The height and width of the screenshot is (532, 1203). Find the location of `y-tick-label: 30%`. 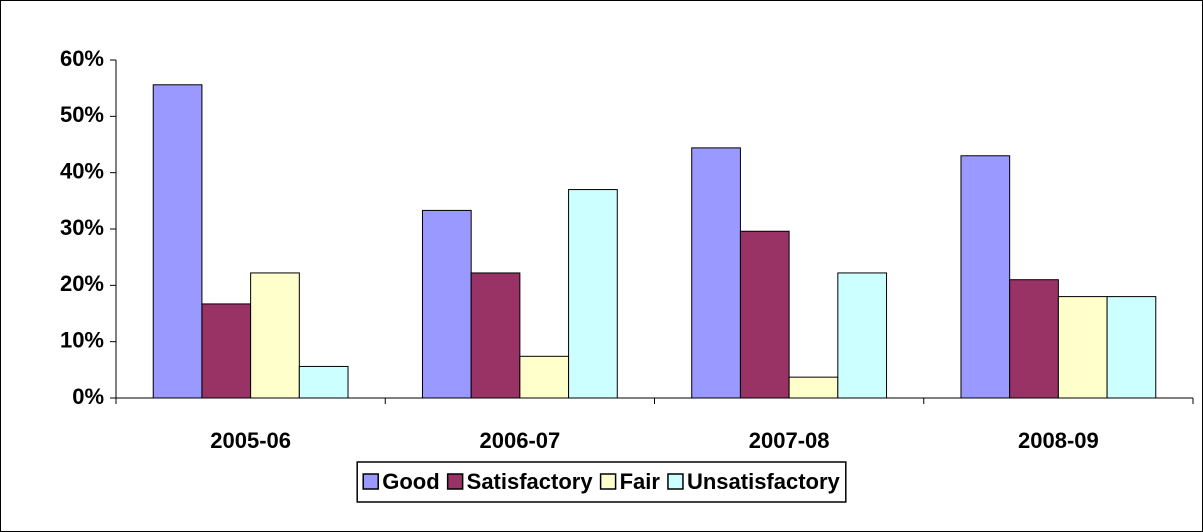

y-tick-label: 30% is located at coordinates (82, 227).